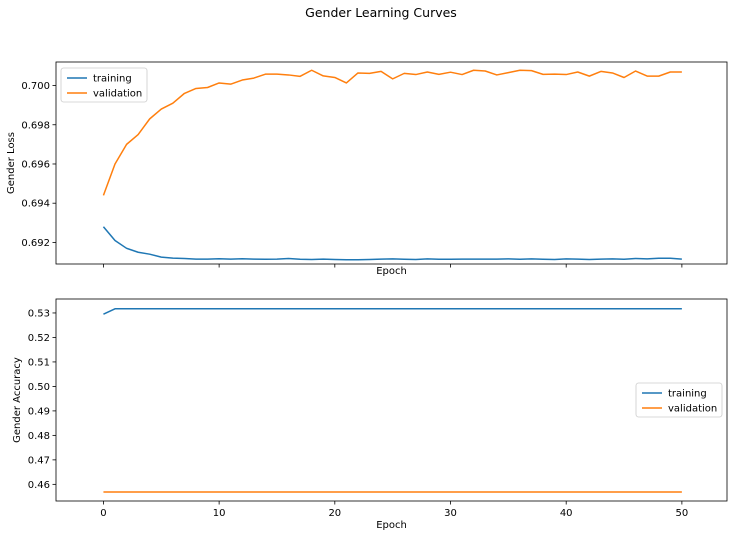 The image size is (733, 537). Describe the element at coordinates (39, 436) in the screenshot. I see `accuracy-y-tick-label: 0.48` at that location.